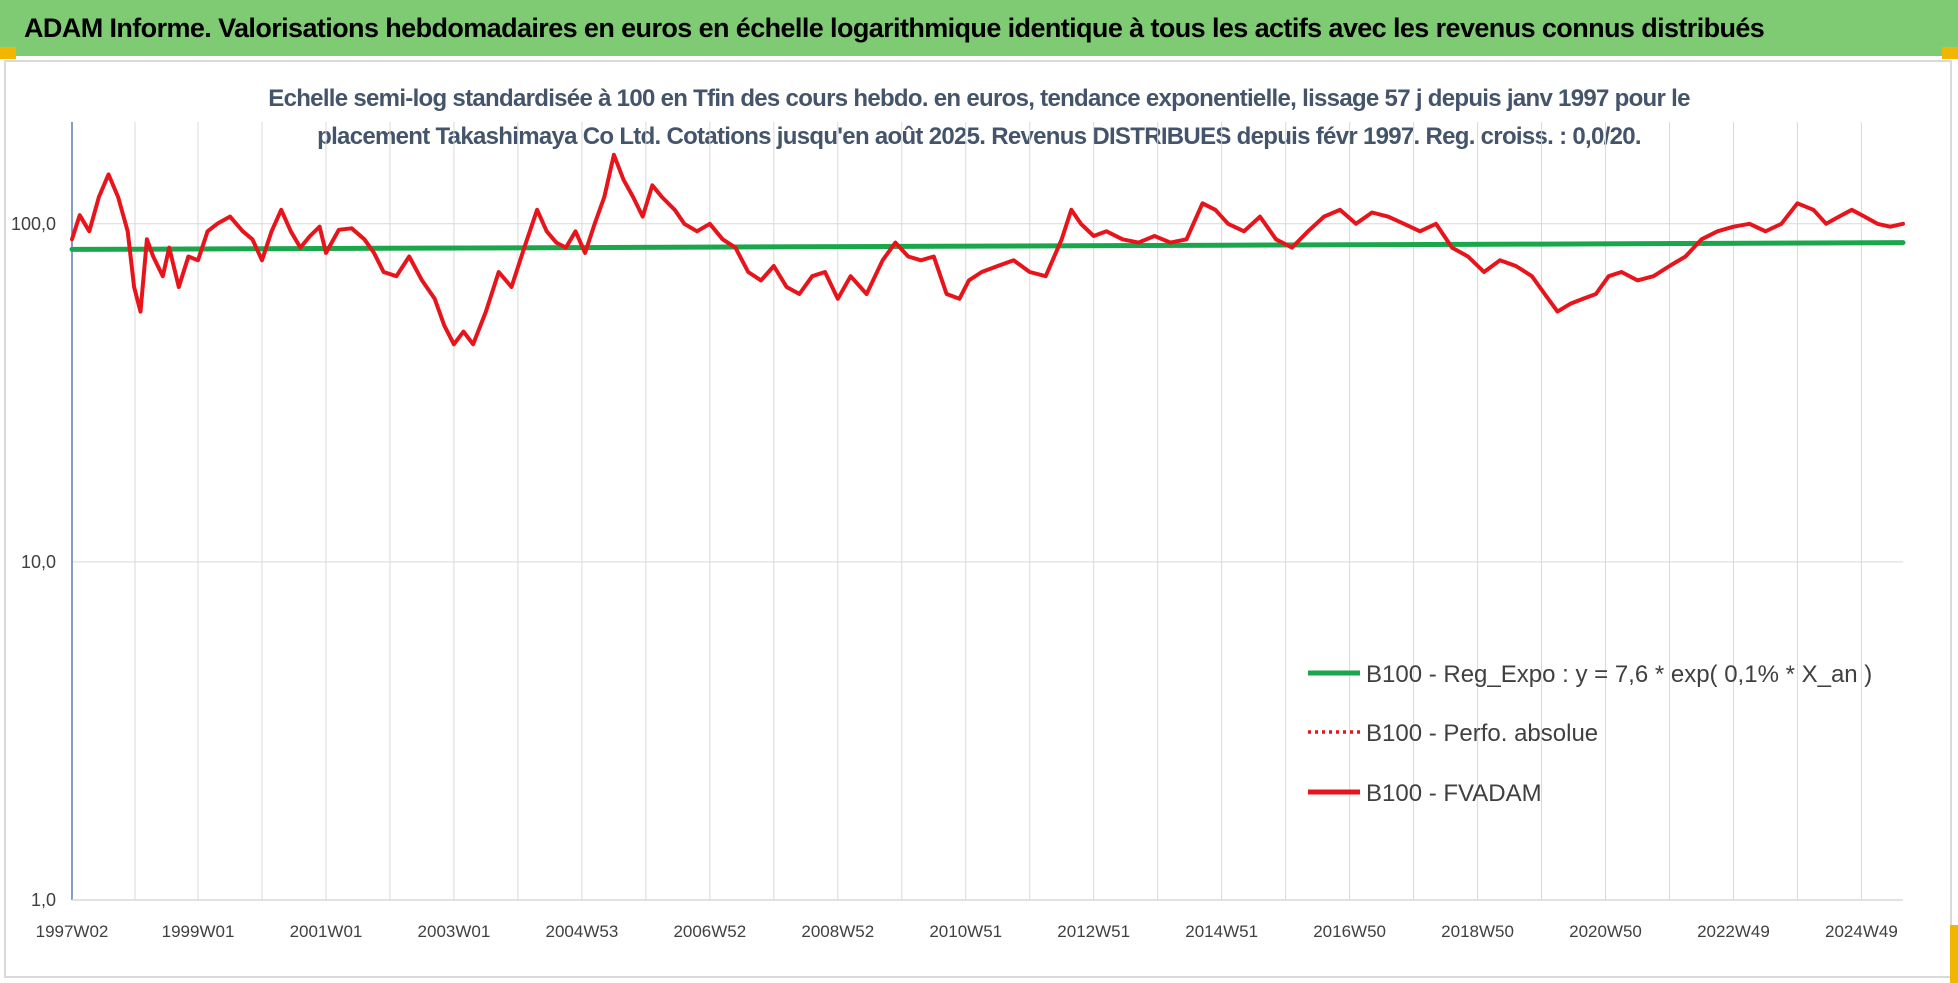 This screenshot has width=1958, height=983. What do you see at coordinates (33, 224) in the screenshot?
I see `y-tick-label: 100,0` at bounding box center [33, 224].